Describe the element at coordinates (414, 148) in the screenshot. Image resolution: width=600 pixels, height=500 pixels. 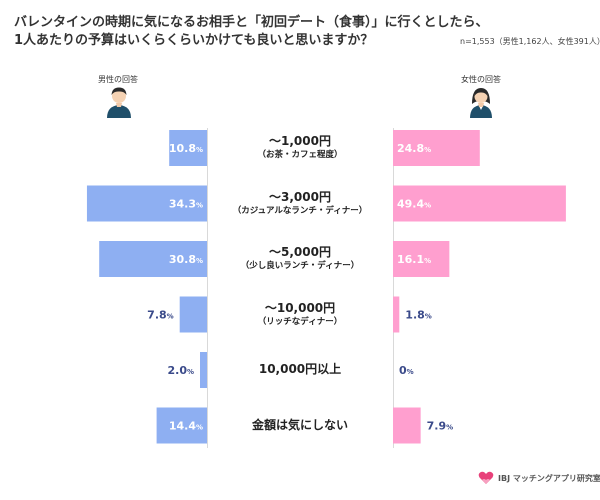
I see `female-value-label: 24.8%` at that location.